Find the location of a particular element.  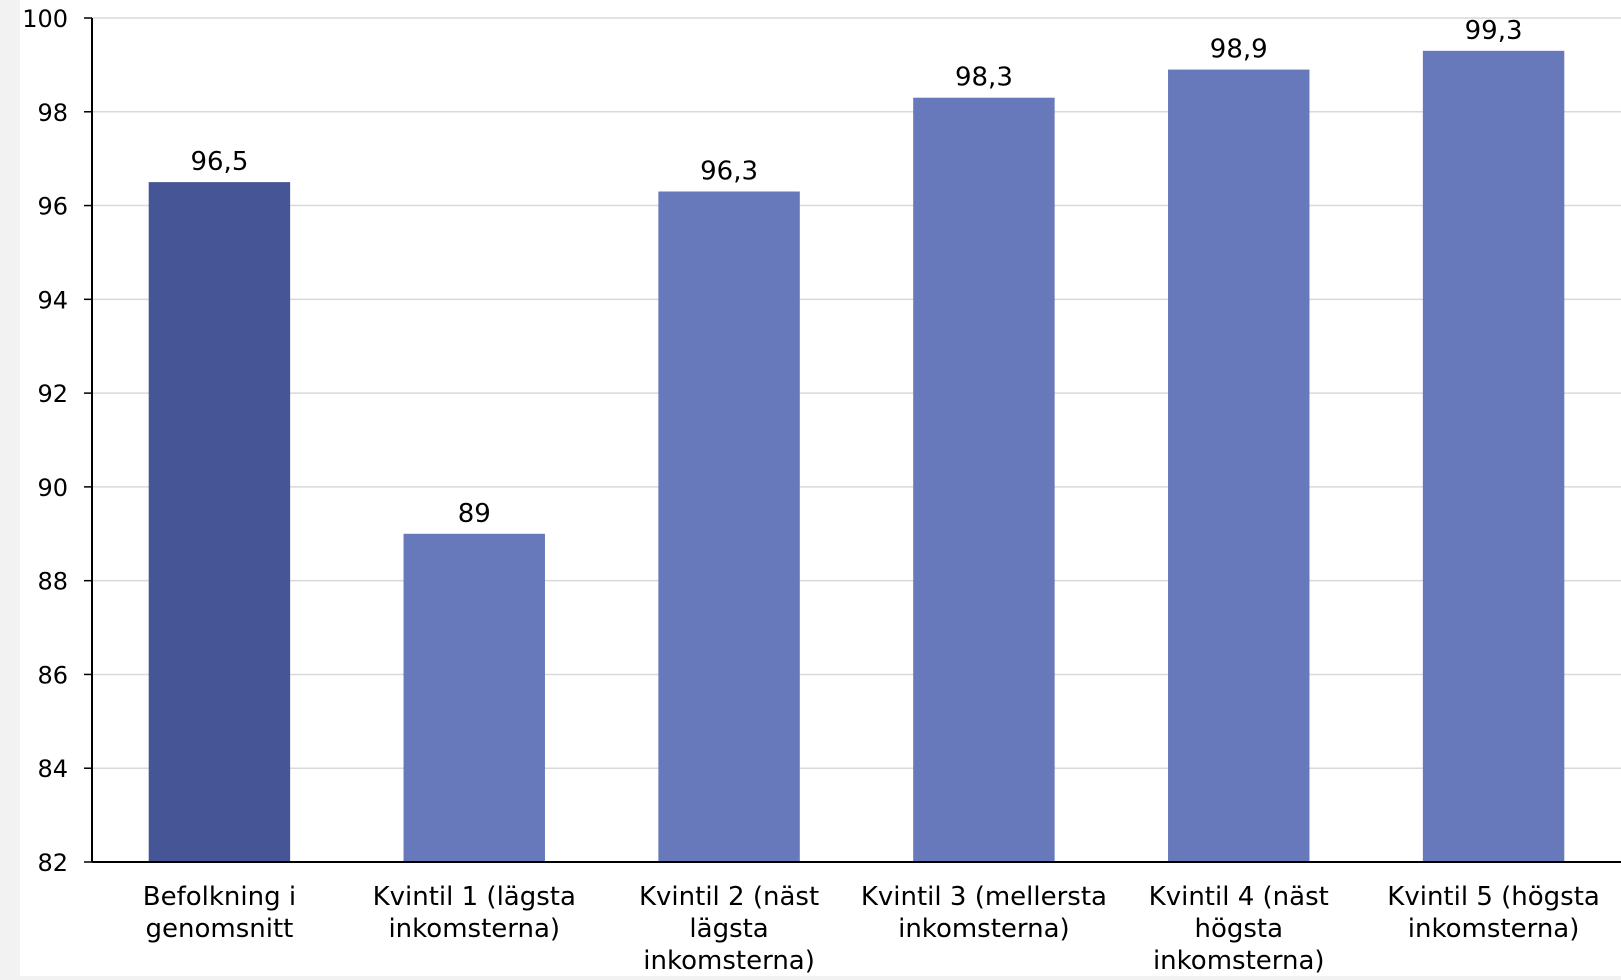

y-tick-label: 84 is located at coordinates (52, 769).